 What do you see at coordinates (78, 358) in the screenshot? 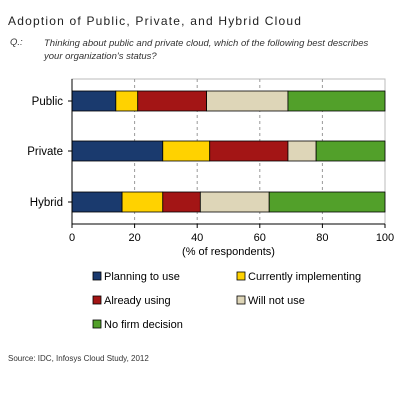
I see `source-note: Source: IDC, Infosys Cloud Study, 2012` at bounding box center [78, 358].